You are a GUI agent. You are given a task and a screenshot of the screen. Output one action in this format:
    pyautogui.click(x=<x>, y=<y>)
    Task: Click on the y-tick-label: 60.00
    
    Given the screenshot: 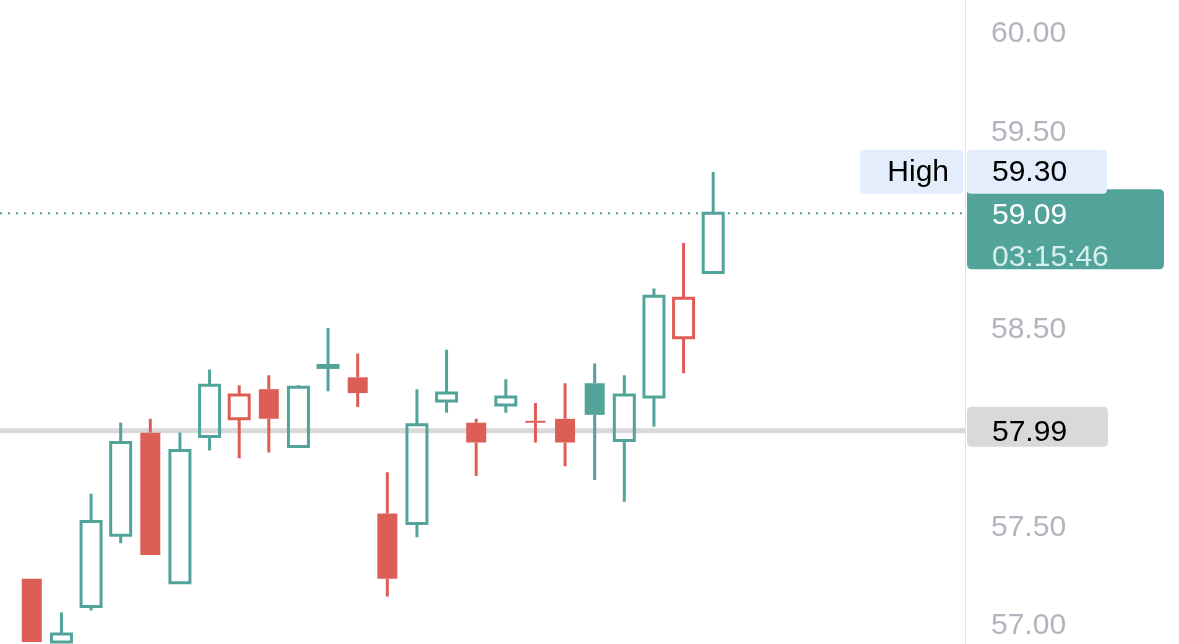 What is the action you would take?
    pyautogui.click(x=1029, y=31)
    